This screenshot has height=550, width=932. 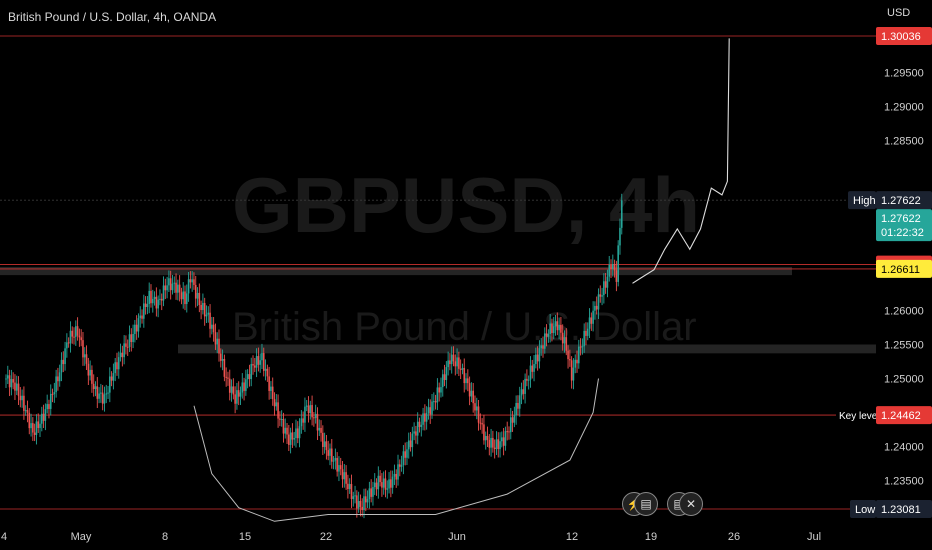 I want to click on uk-flag-icon: ✕, so click(x=691, y=504).